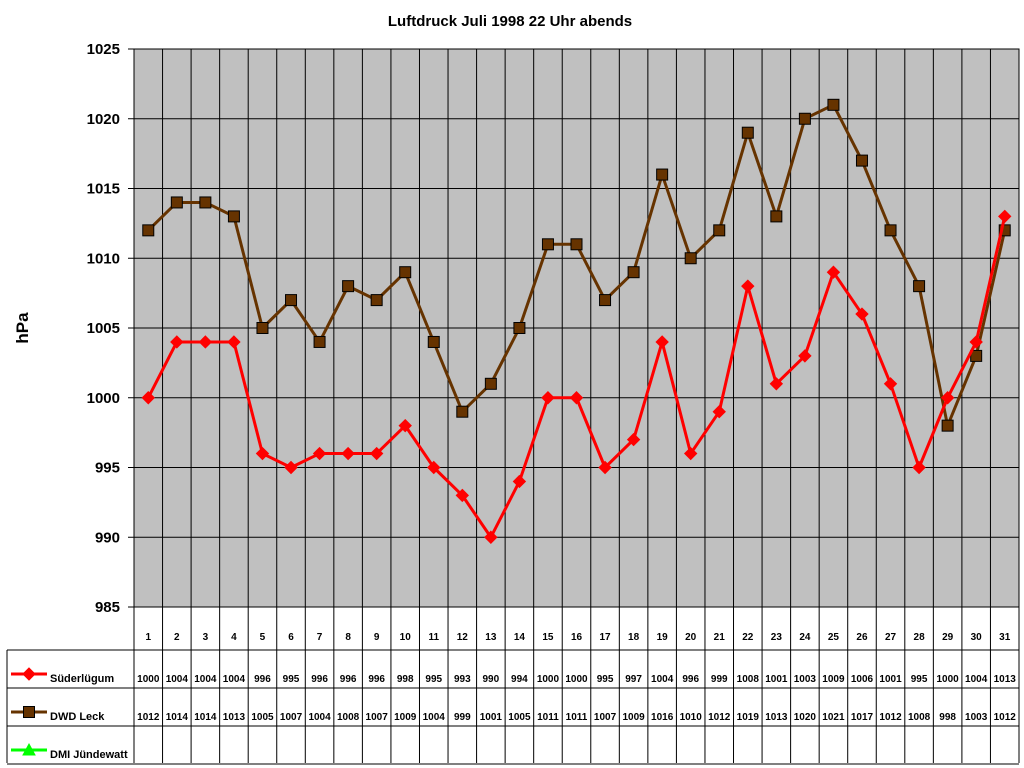  What do you see at coordinates (107, 537) in the screenshot?
I see `y-tick-label: 990` at bounding box center [107, 537].